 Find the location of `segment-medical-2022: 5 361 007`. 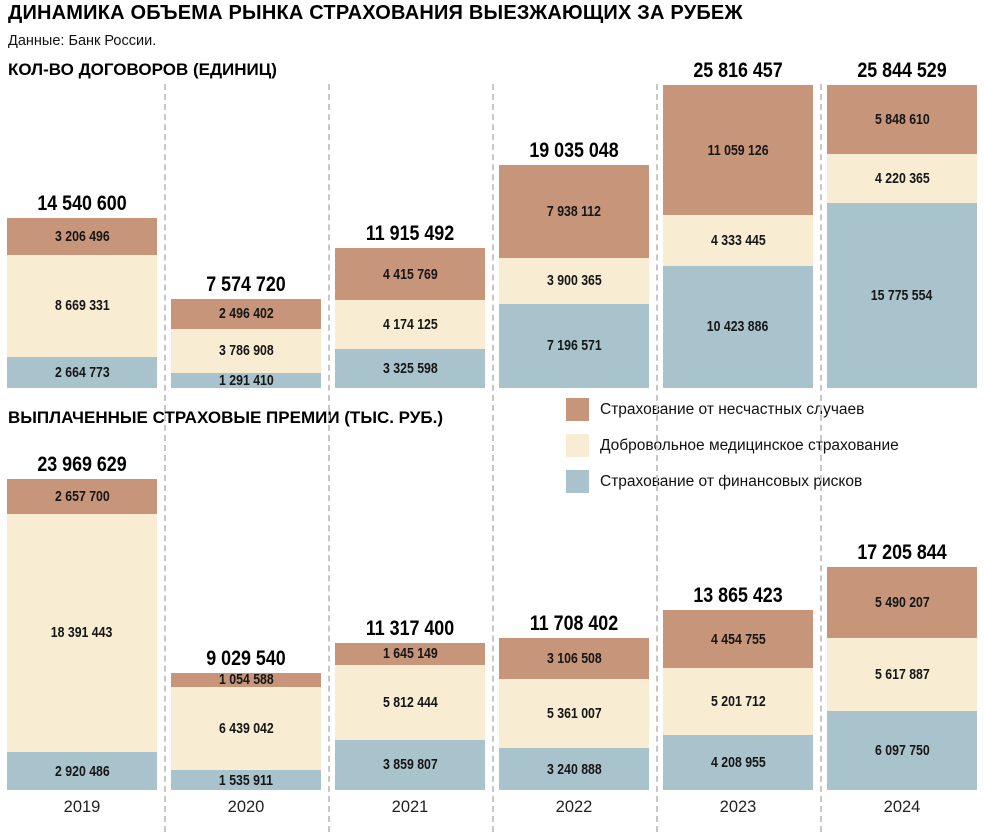

segment-medical-2022: 5 361 007 is located at coordinates (574, 713).